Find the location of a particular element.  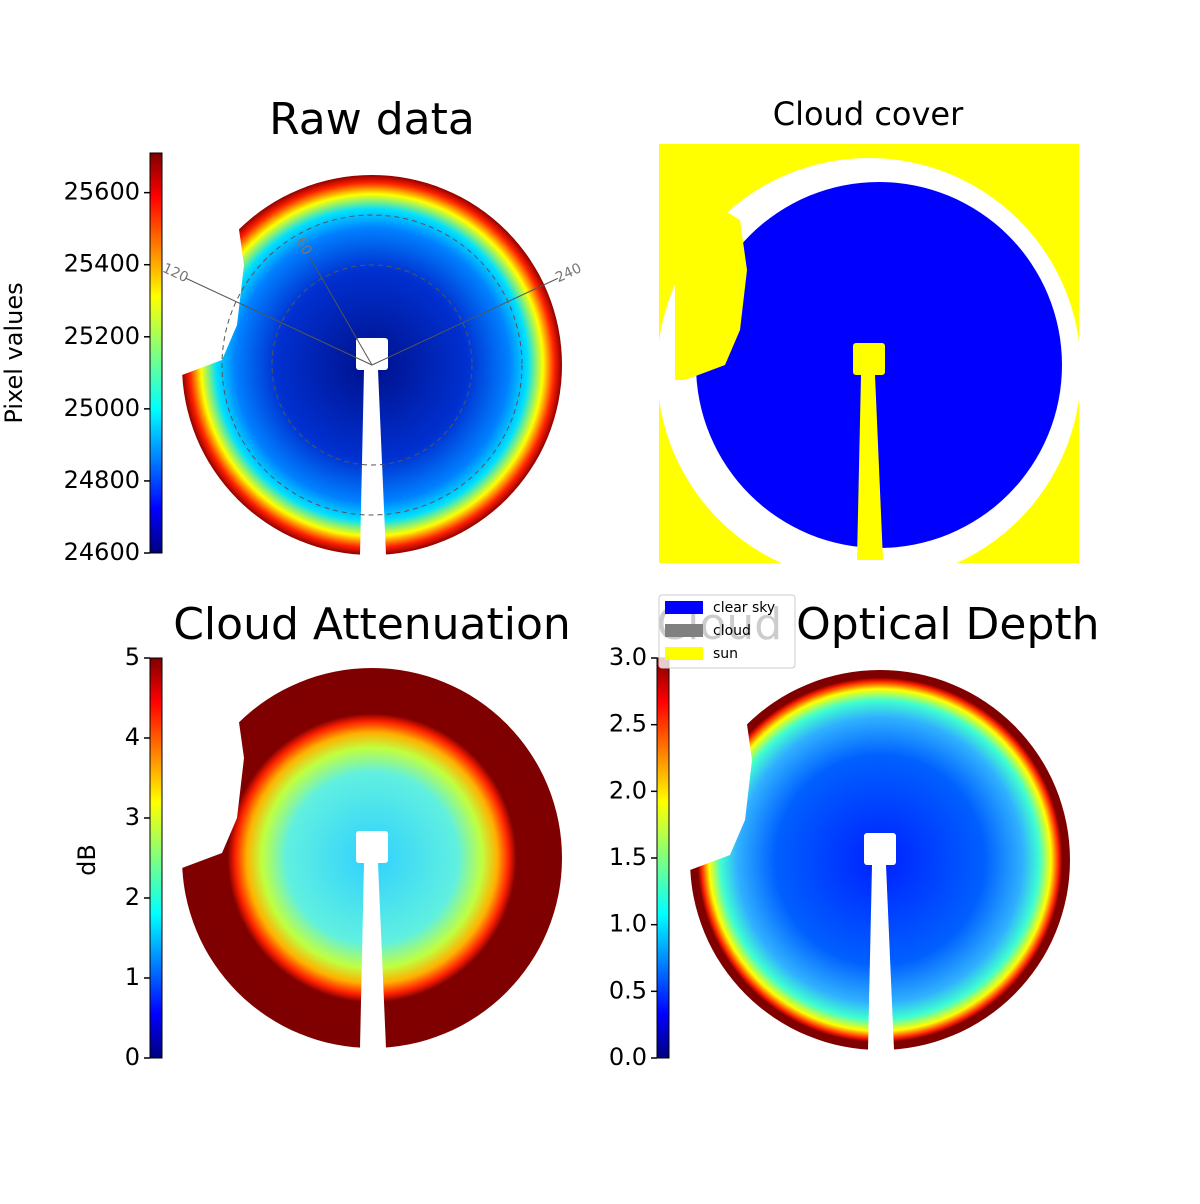

polar-ring is located at coordinates (372, 365).